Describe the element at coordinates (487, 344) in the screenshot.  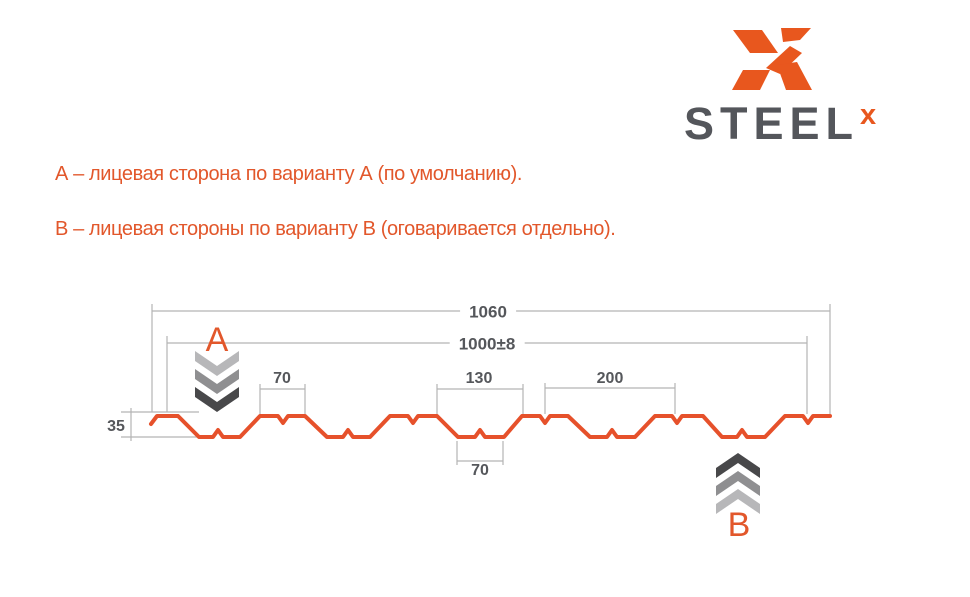
I see `dim-label-working-width: 1000±8` at that location.